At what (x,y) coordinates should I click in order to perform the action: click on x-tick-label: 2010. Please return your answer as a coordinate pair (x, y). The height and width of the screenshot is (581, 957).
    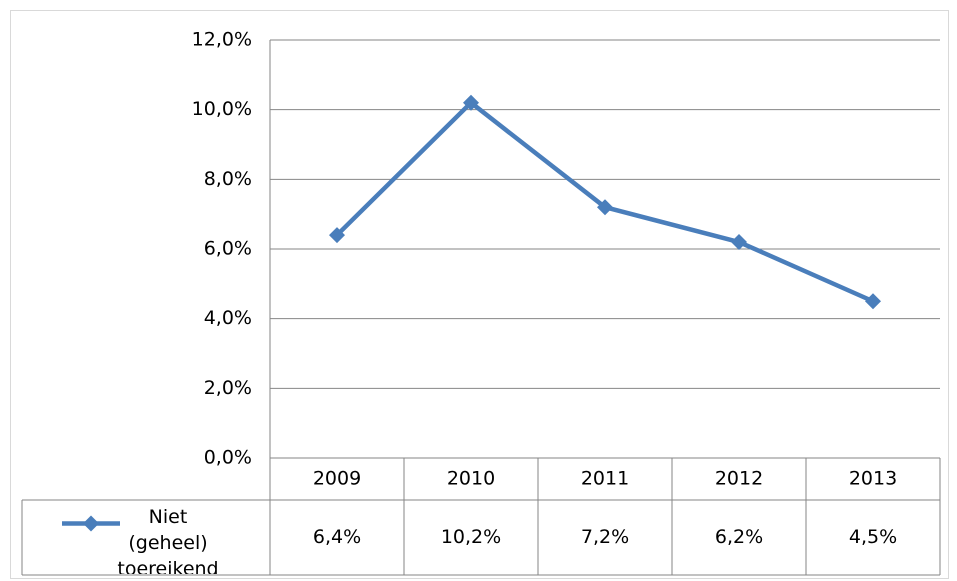
    Looking at the image, I should click on (471, 479).